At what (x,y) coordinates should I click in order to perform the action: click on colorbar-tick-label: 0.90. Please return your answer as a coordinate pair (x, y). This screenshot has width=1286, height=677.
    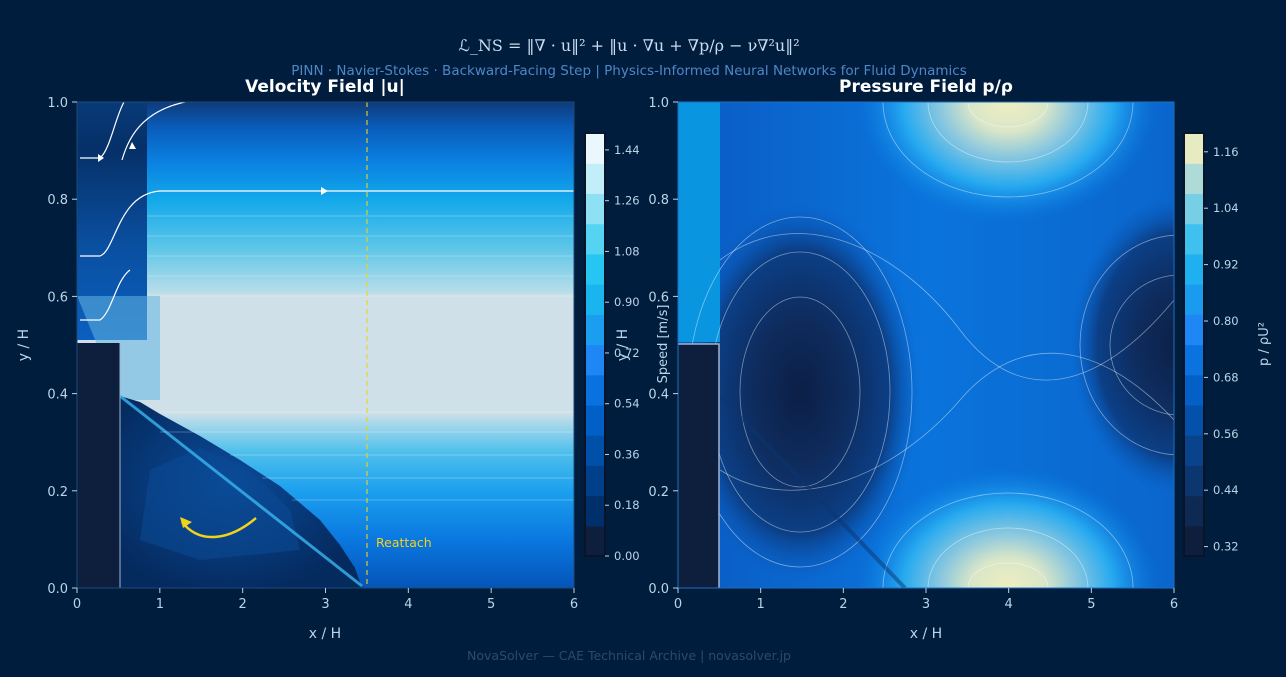
    Looking at the image, I should click on (627, 302).